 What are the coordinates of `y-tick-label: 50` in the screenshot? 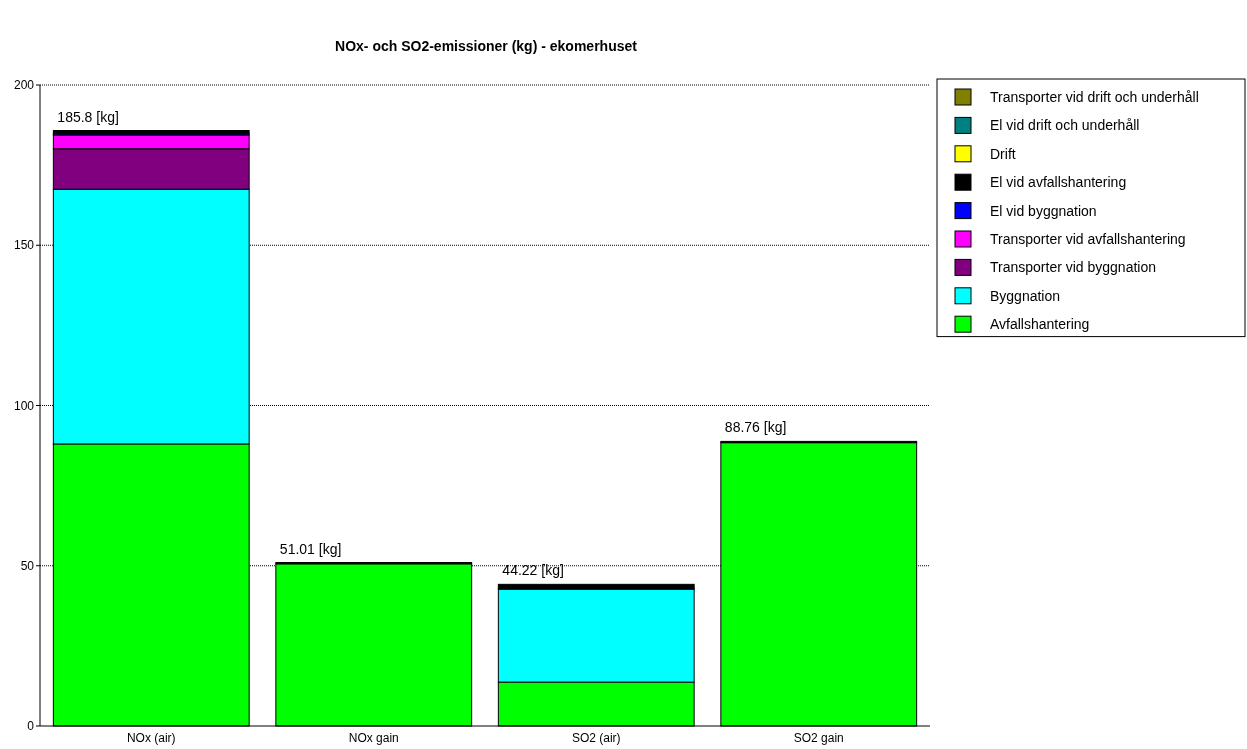 It's located at (27, 565).